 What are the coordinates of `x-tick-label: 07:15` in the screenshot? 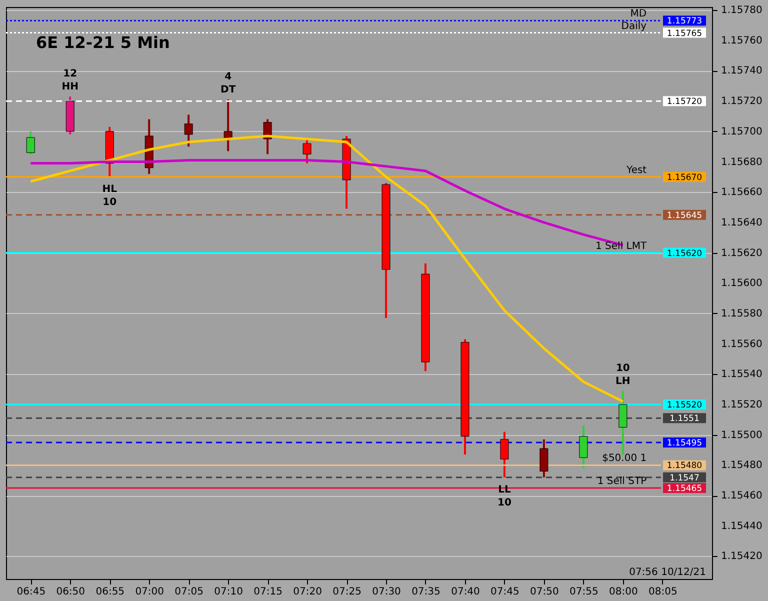 It's located at (268, 592).